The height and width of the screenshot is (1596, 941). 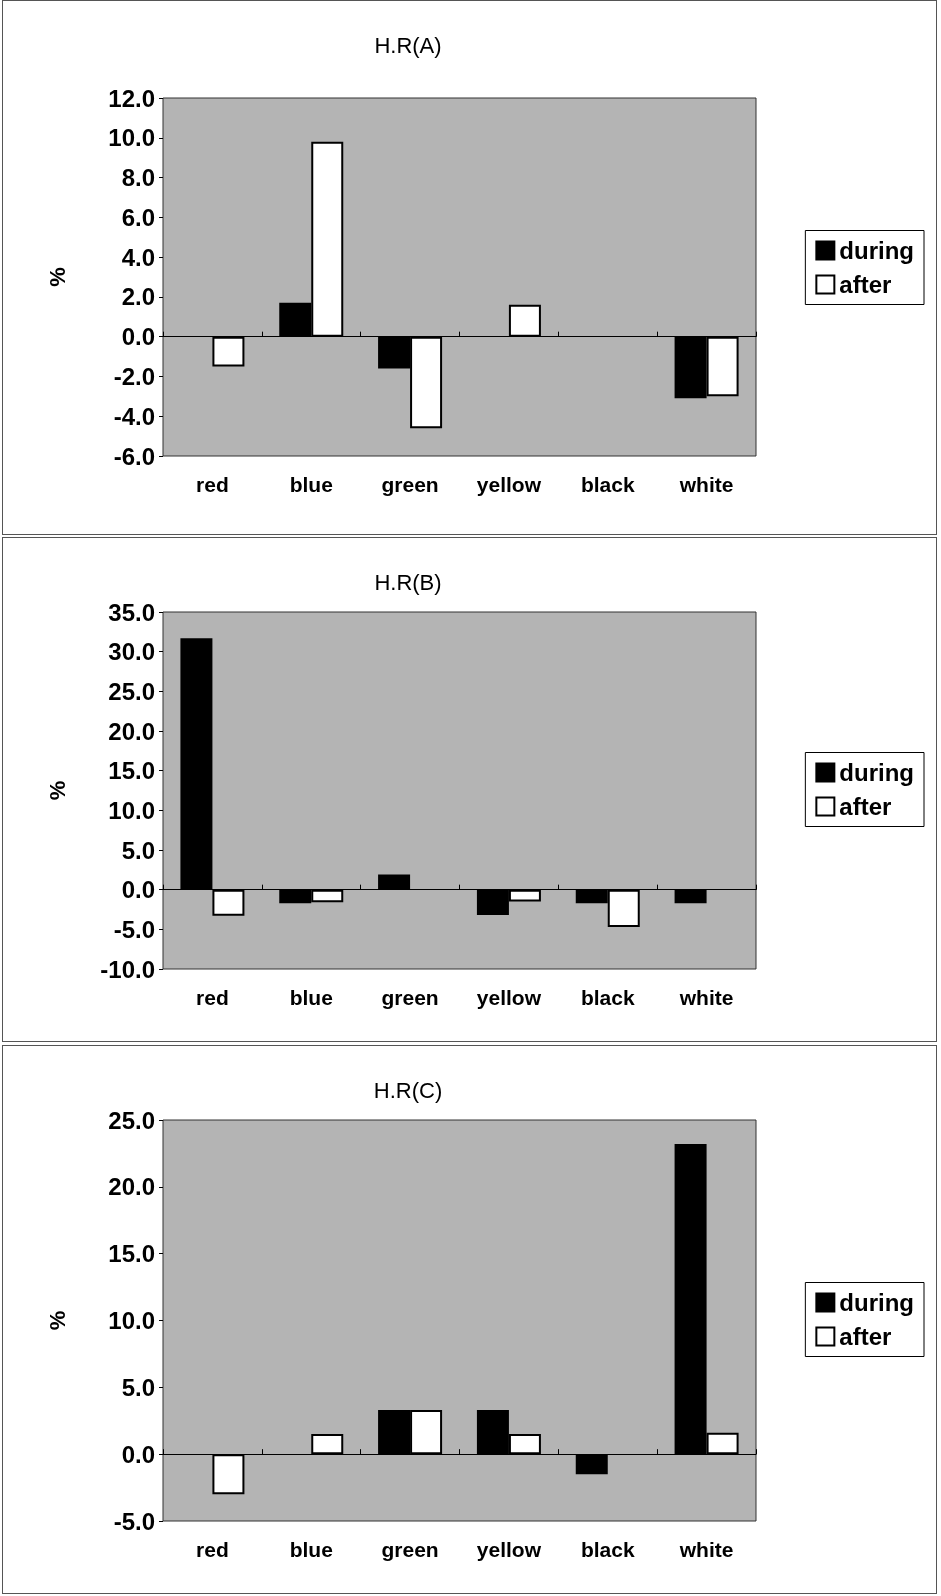 What do you see at coordinates (138, 178) in the screenshot?
I see `y-tick-label: 8.0` at bounding box center [138, 178].